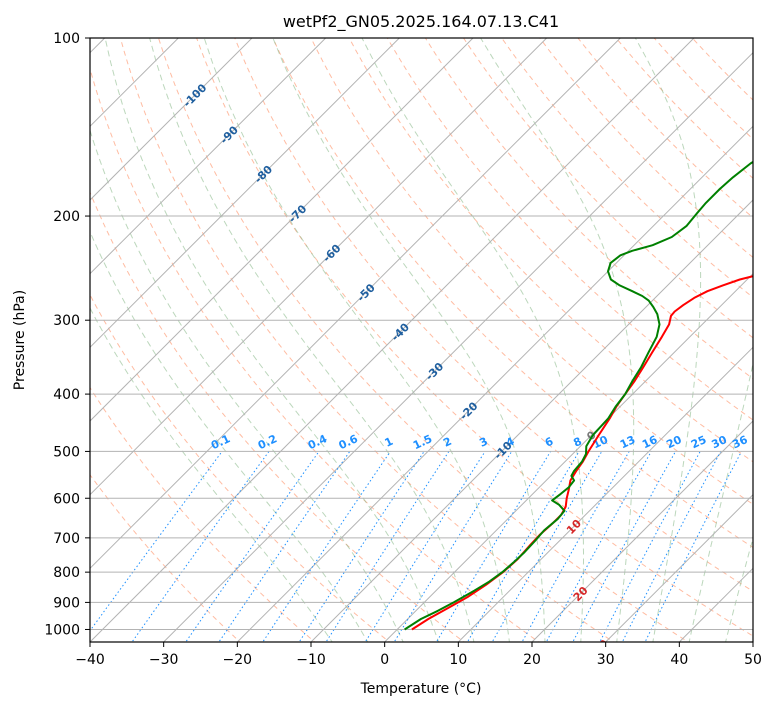 The image size is (775, 708). What do you see at coordinates (66, 603) in the screenshot?
I see `y-tick-label: 900` at bounding box center [66, 603].